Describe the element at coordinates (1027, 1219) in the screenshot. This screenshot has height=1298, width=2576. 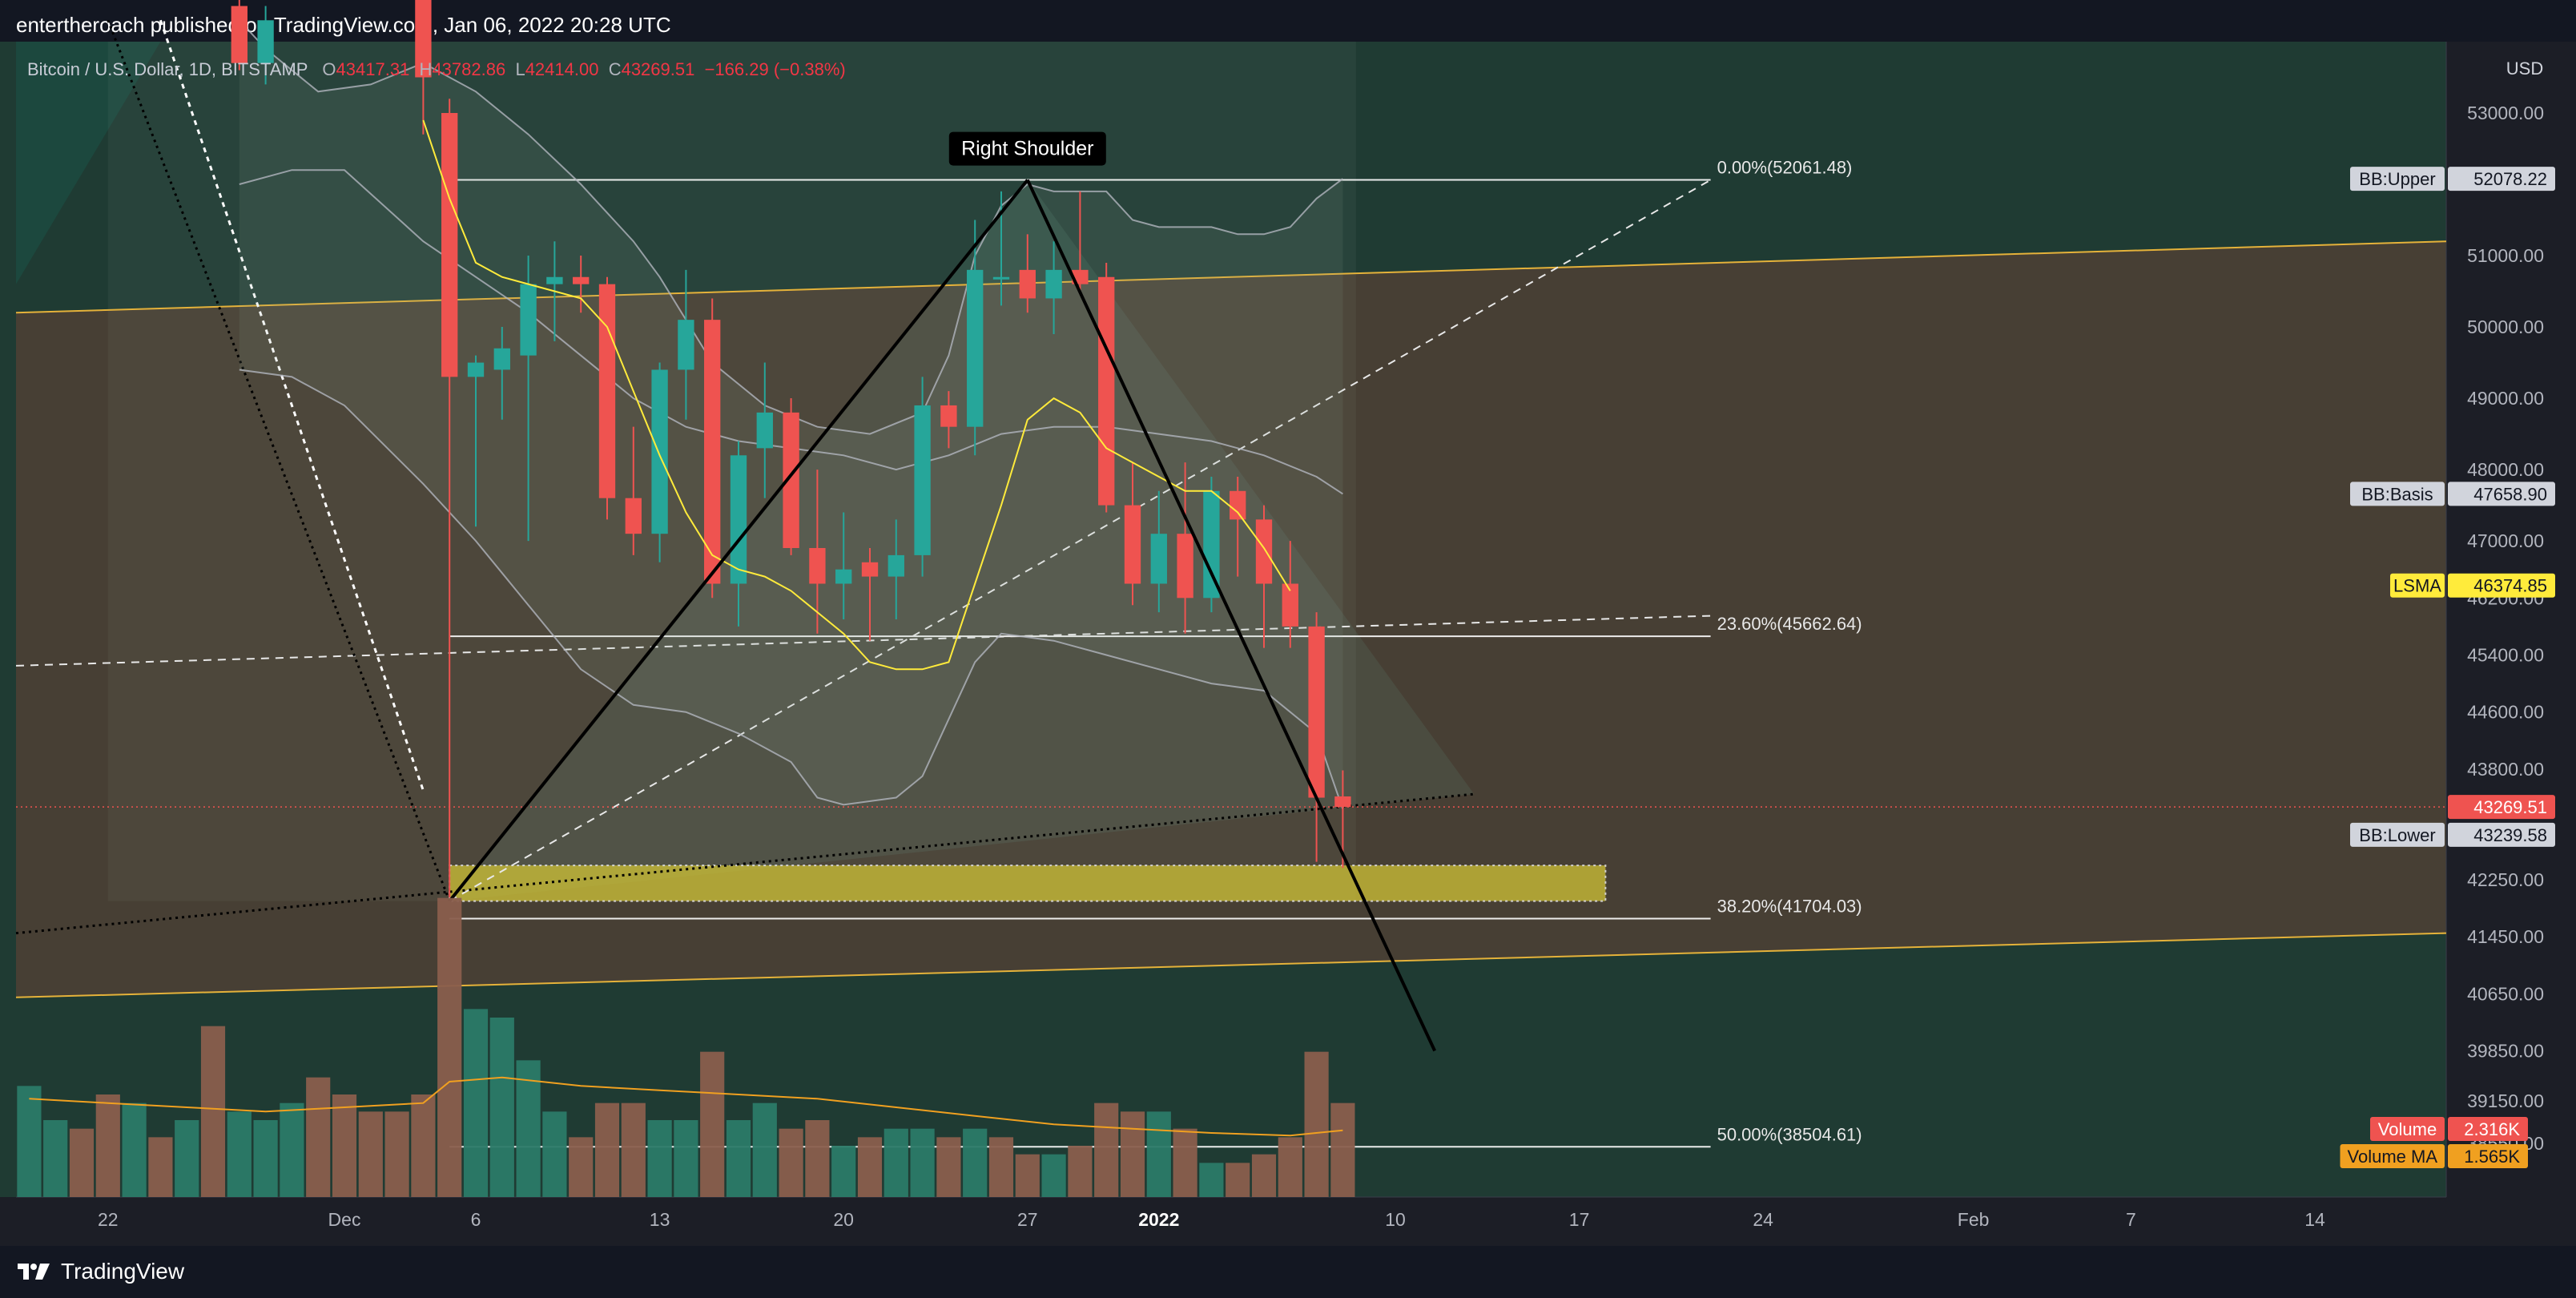
I see `x-tick-label: 27` at that location.